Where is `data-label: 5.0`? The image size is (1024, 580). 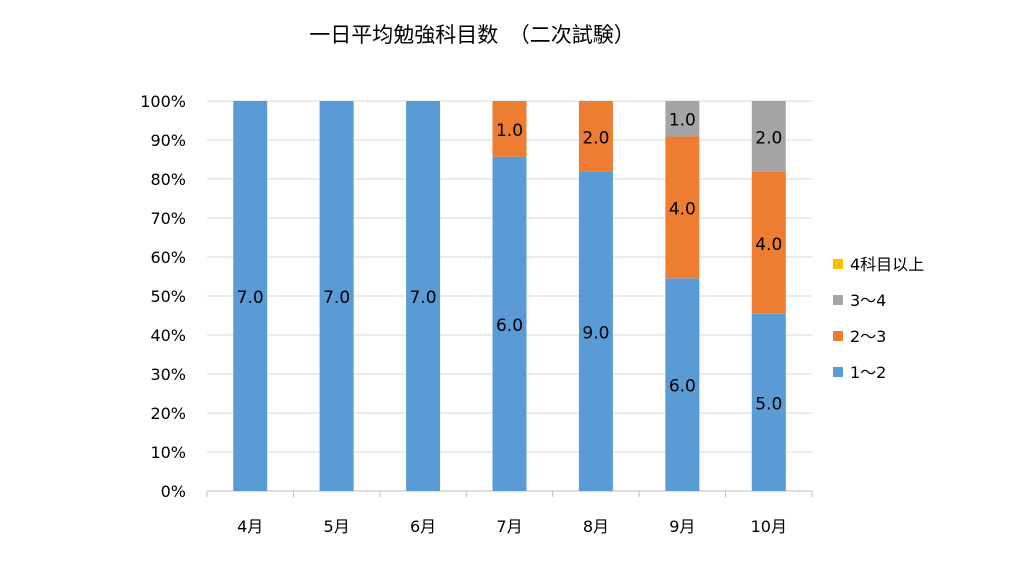
data-label: 5.0 is located at coordinates (768, 404).